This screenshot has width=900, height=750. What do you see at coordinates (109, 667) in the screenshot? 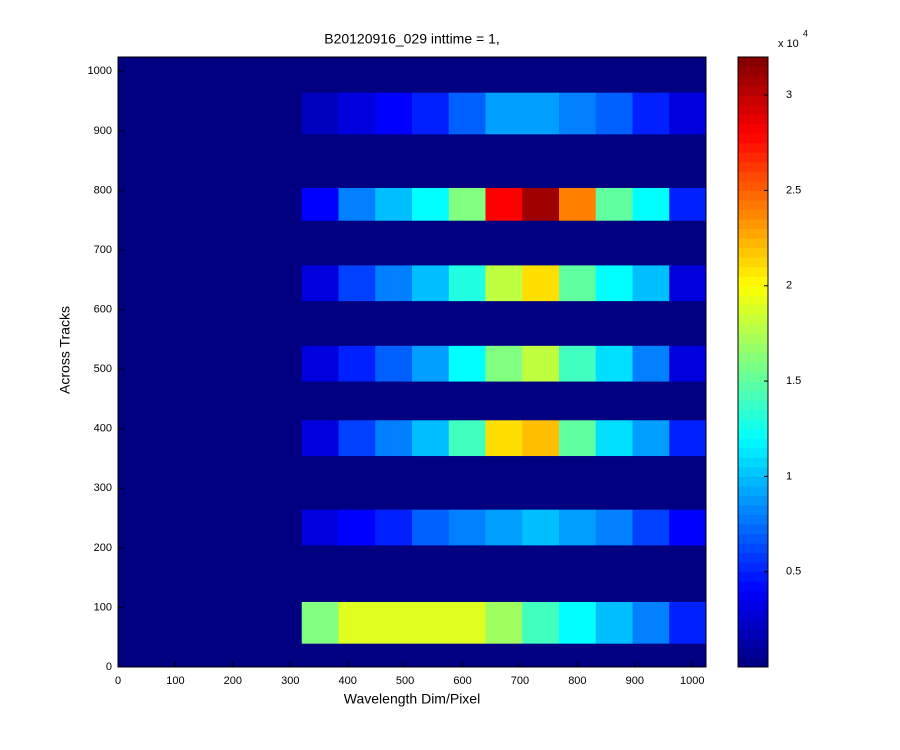
I see `y-tick-label: 0` at bounding box center [109, 667].